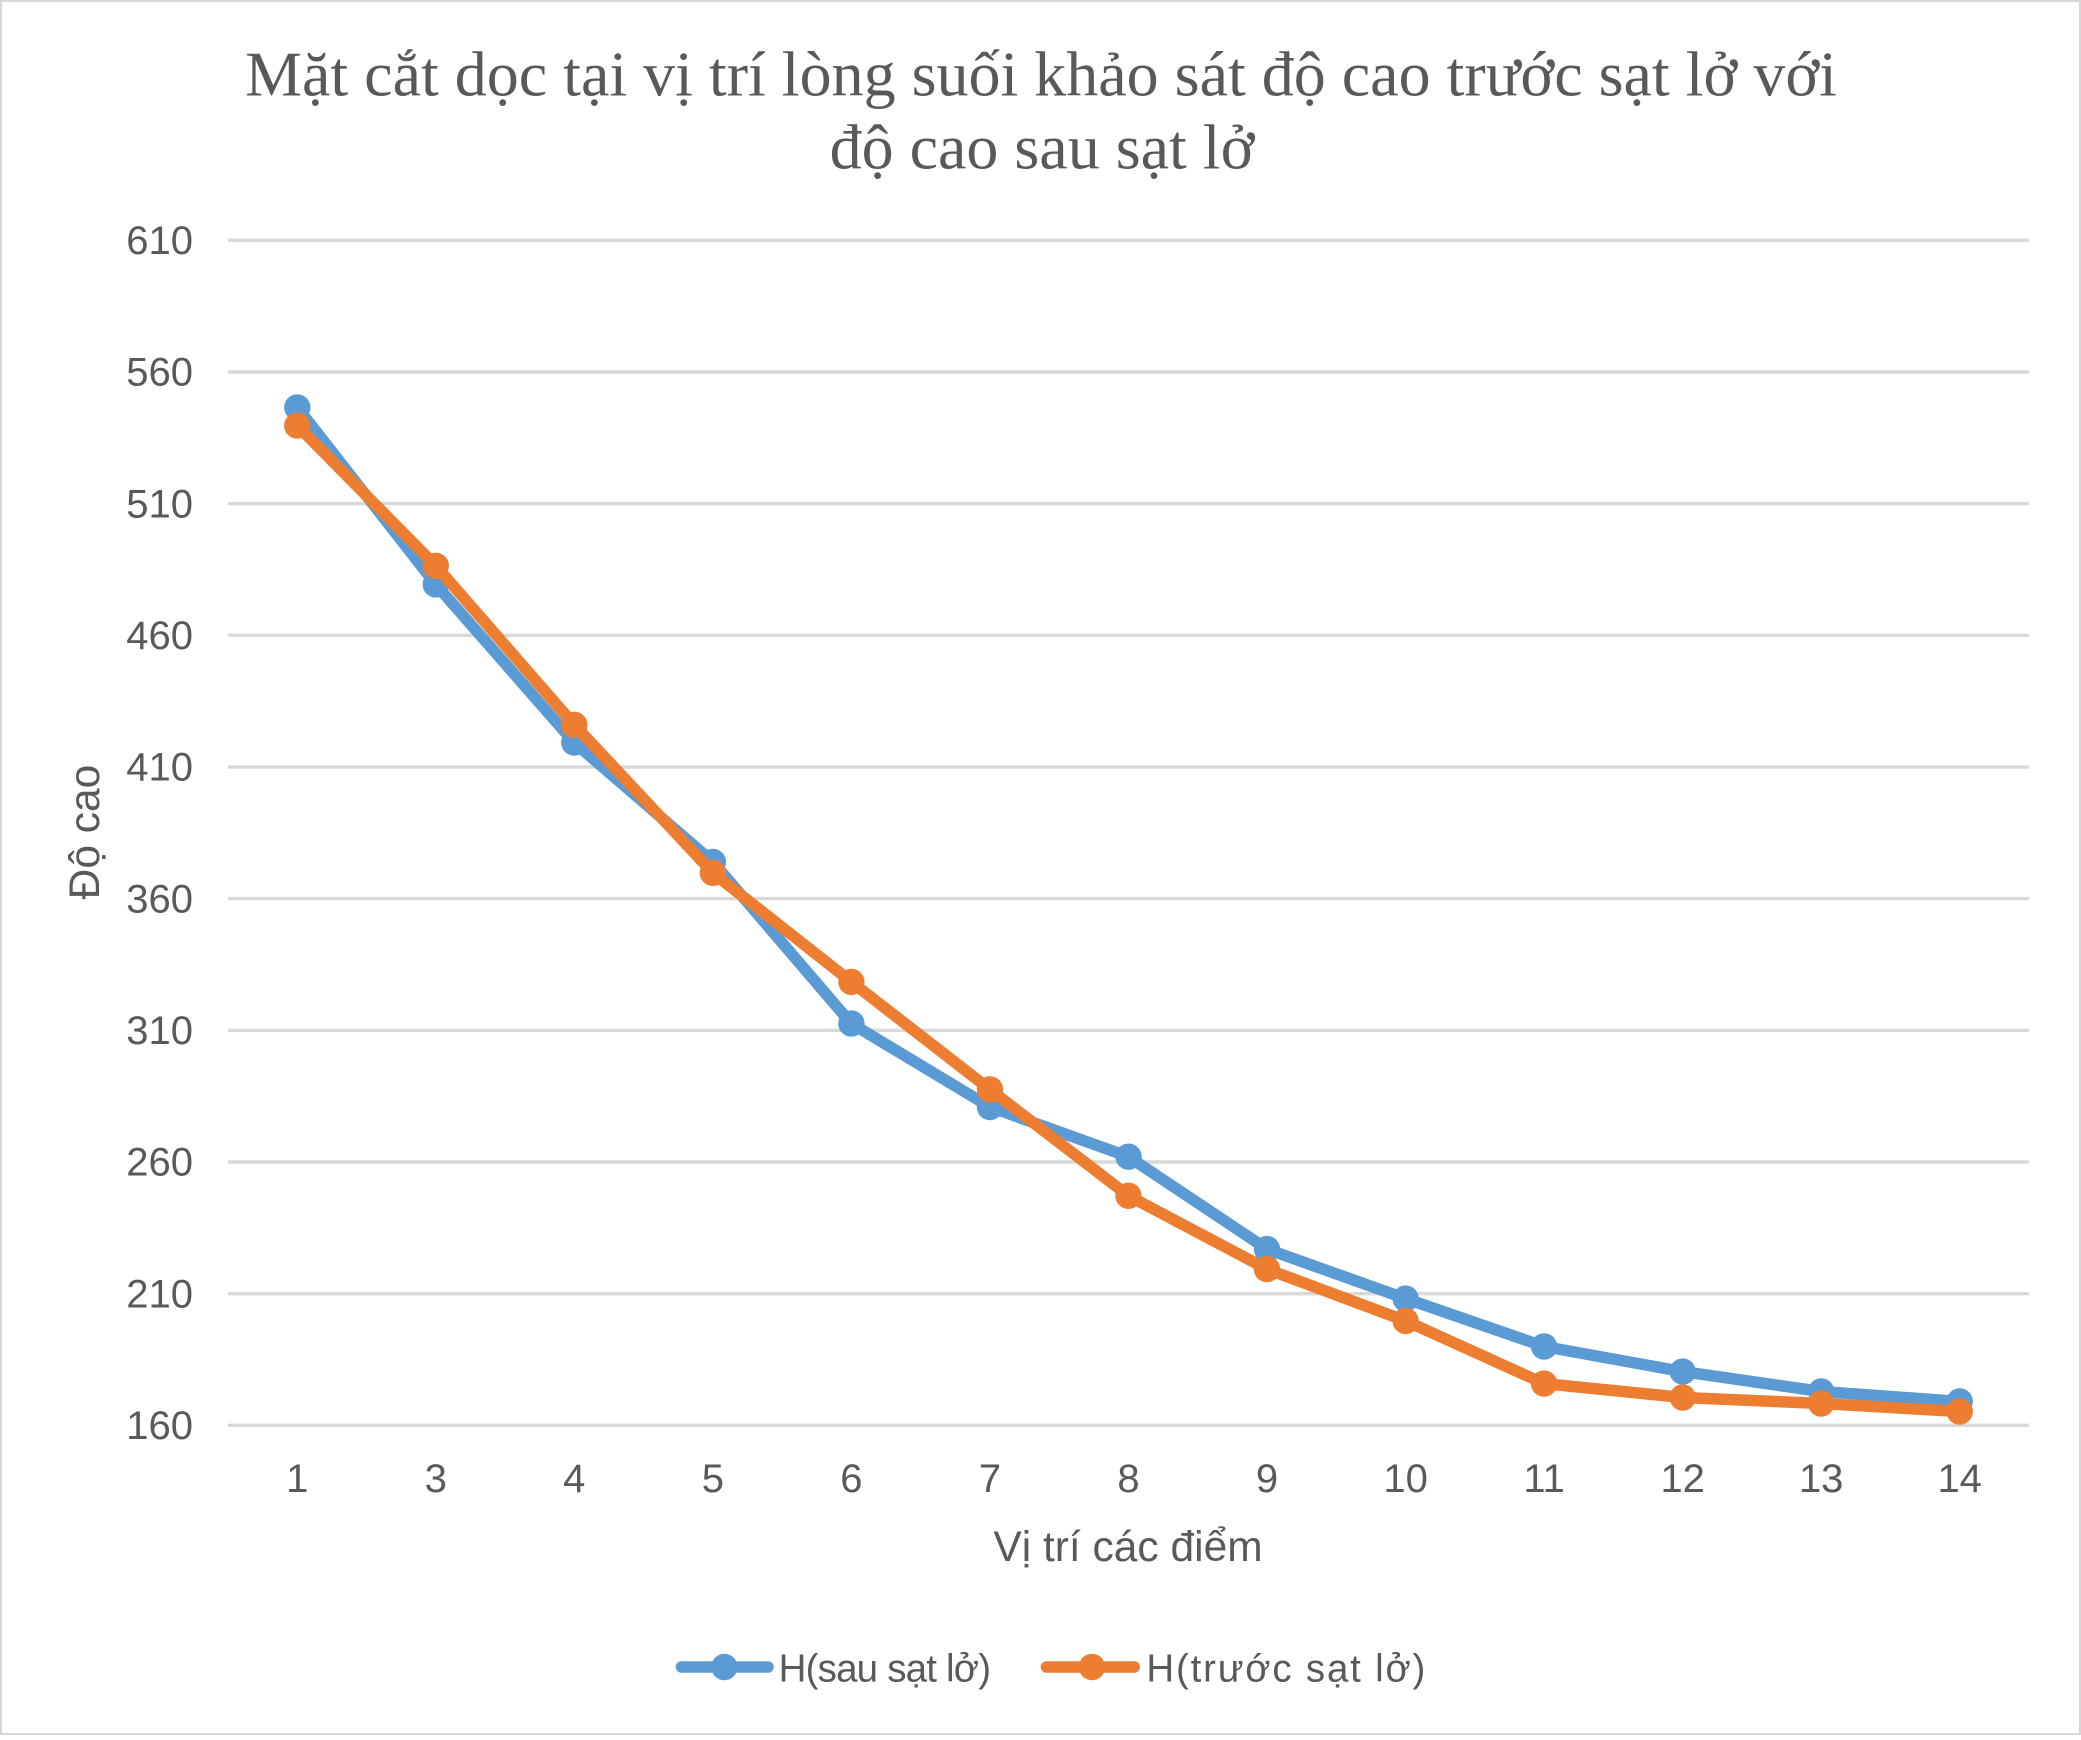 The image size is (2081, 1740). What do you see at coordinates (1286, 1668) in the screenshot?
I see `svg-text: H(trước sạt lở)` at bounding box center [1286, 1668].